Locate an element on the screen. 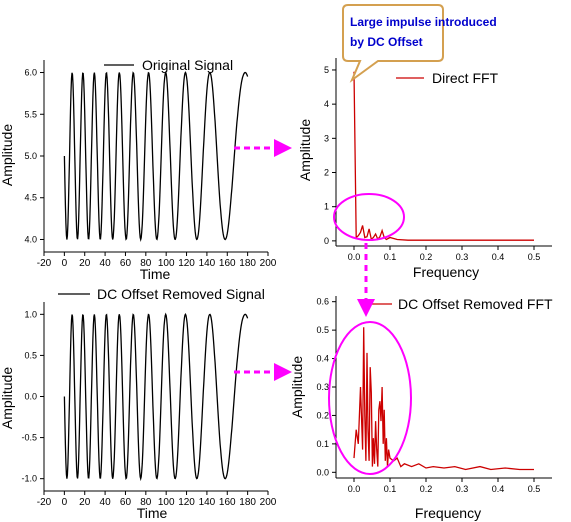  y-tick-label: 0 is located at coordinates (326, 241).